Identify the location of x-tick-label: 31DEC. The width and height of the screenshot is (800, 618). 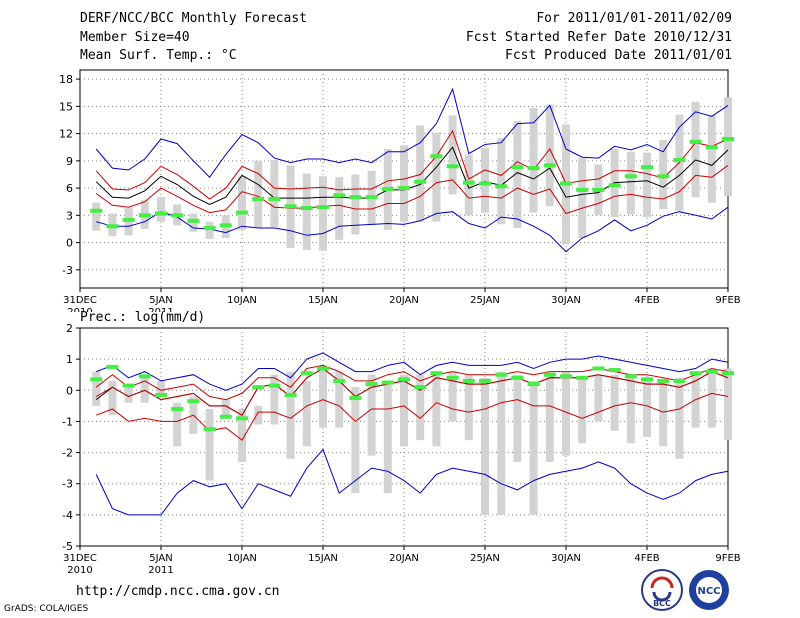
(80, 300).